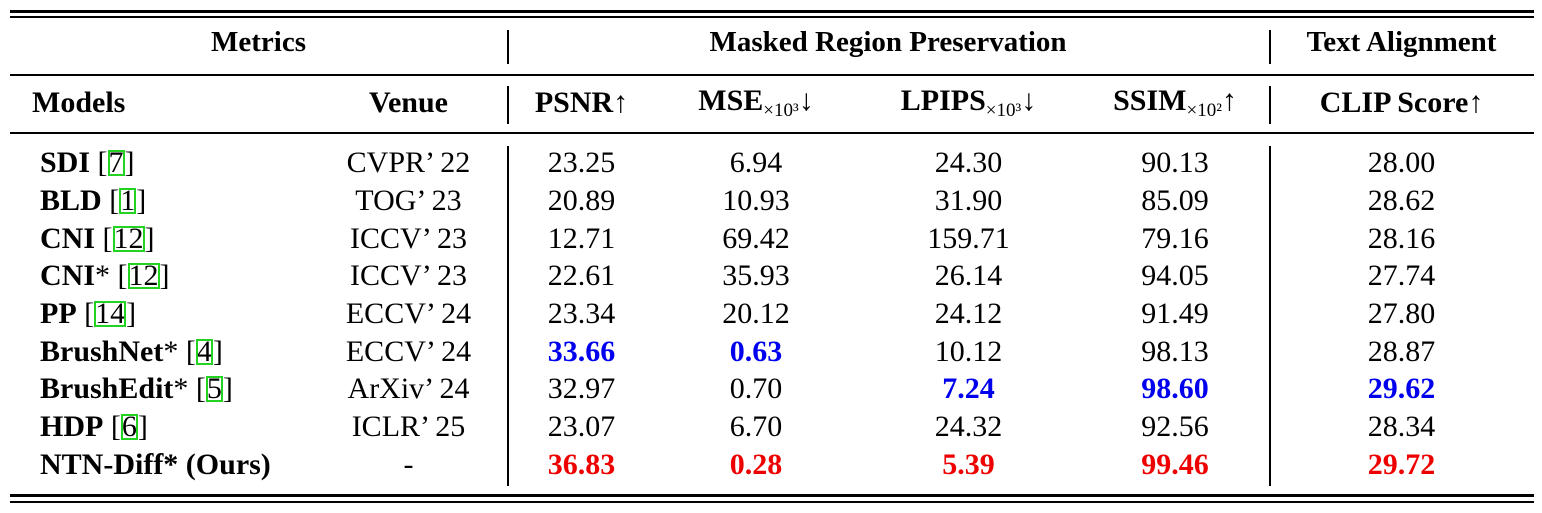 The image size is (1542, 513). I want to click on ssim-cell: 98.13, so click(1175, 351).